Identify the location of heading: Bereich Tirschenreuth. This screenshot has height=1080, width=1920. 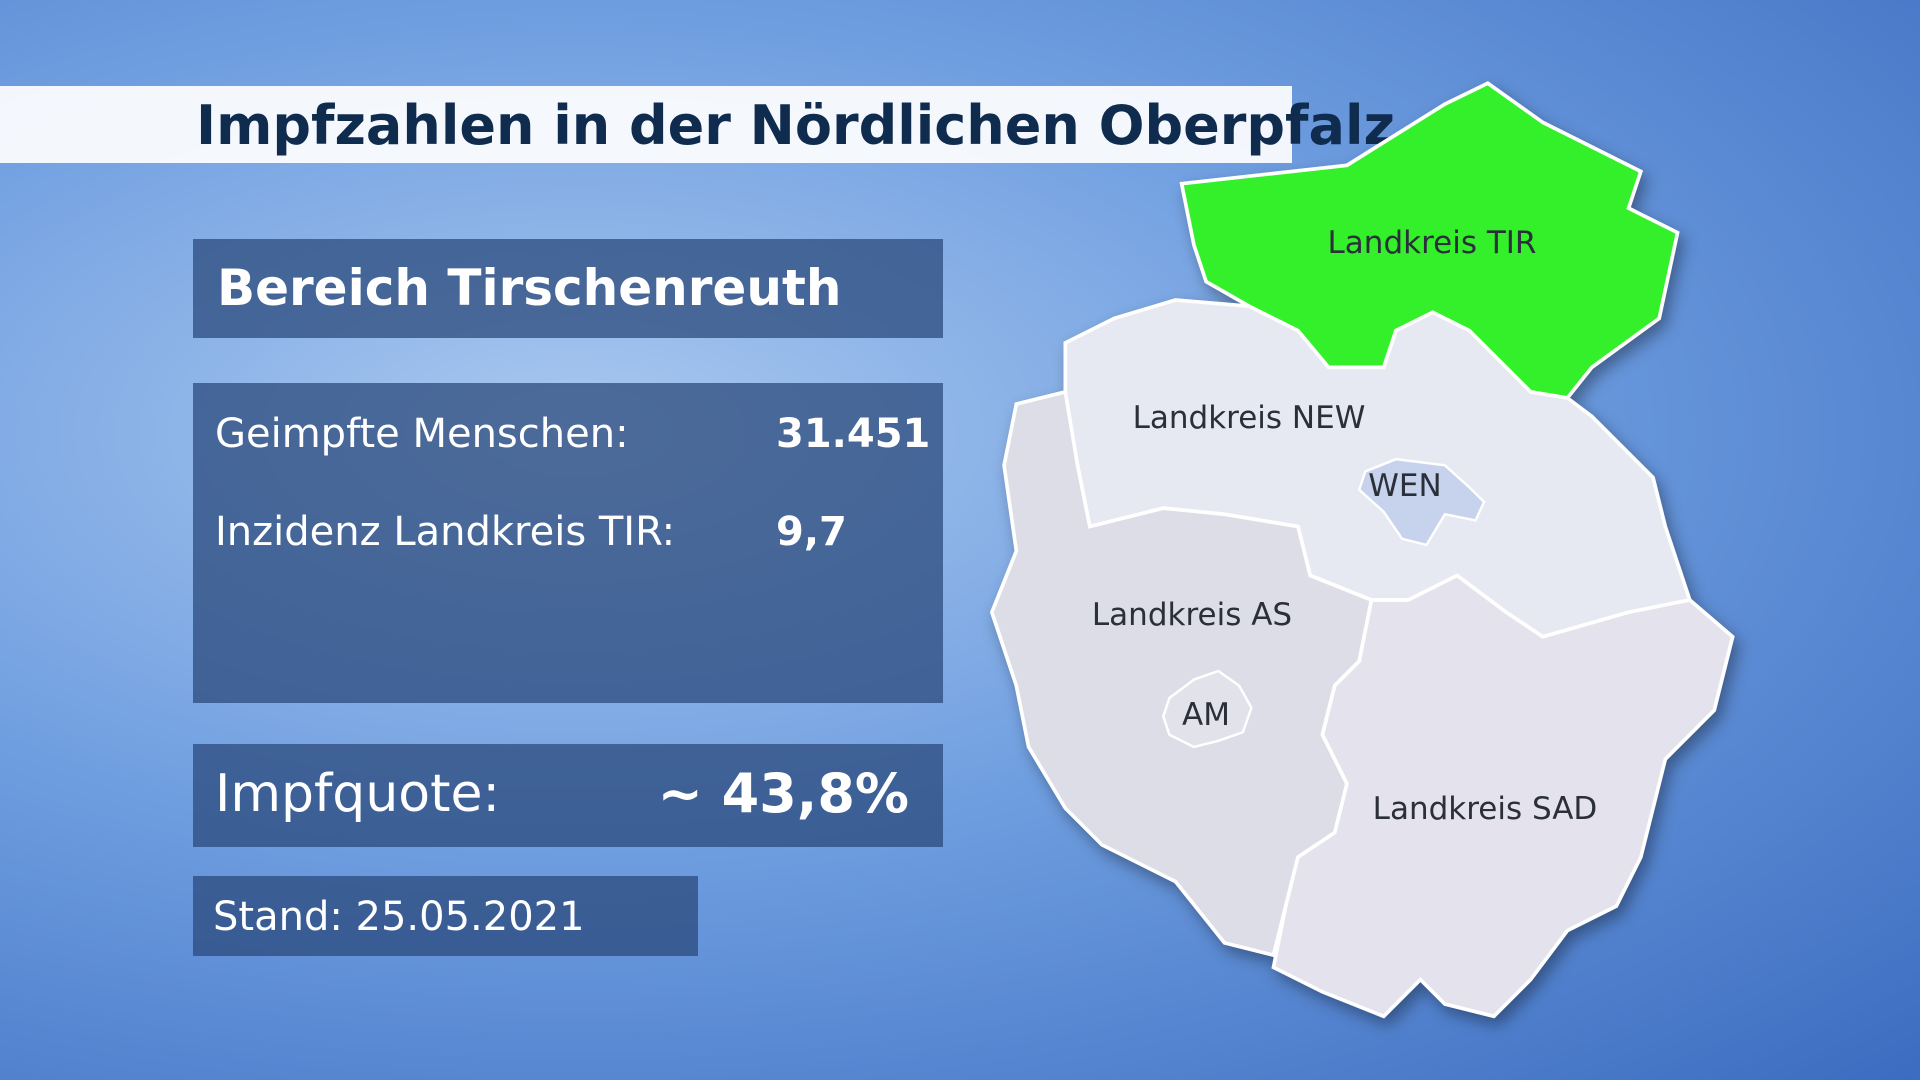
(529, 288).